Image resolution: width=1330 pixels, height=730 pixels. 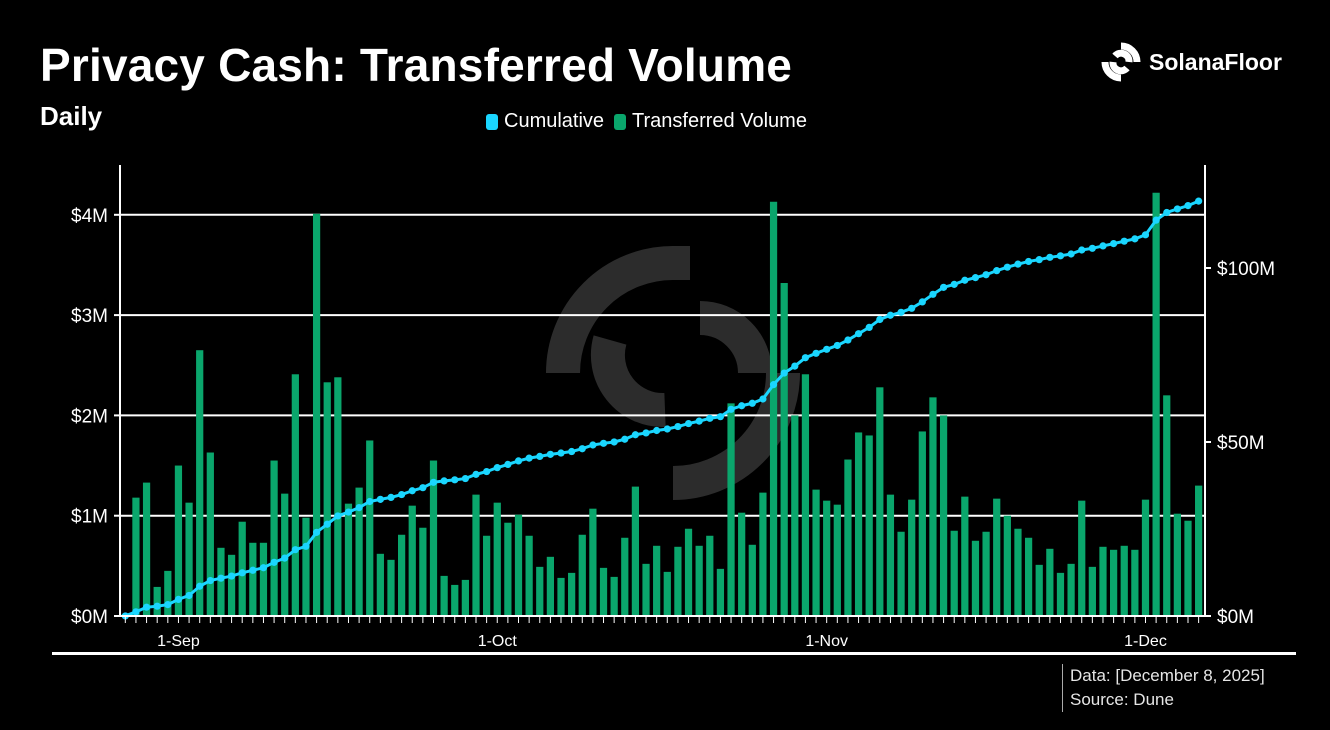 I want to click on legend-swatch-cumulative, so click(x=492, y=121).